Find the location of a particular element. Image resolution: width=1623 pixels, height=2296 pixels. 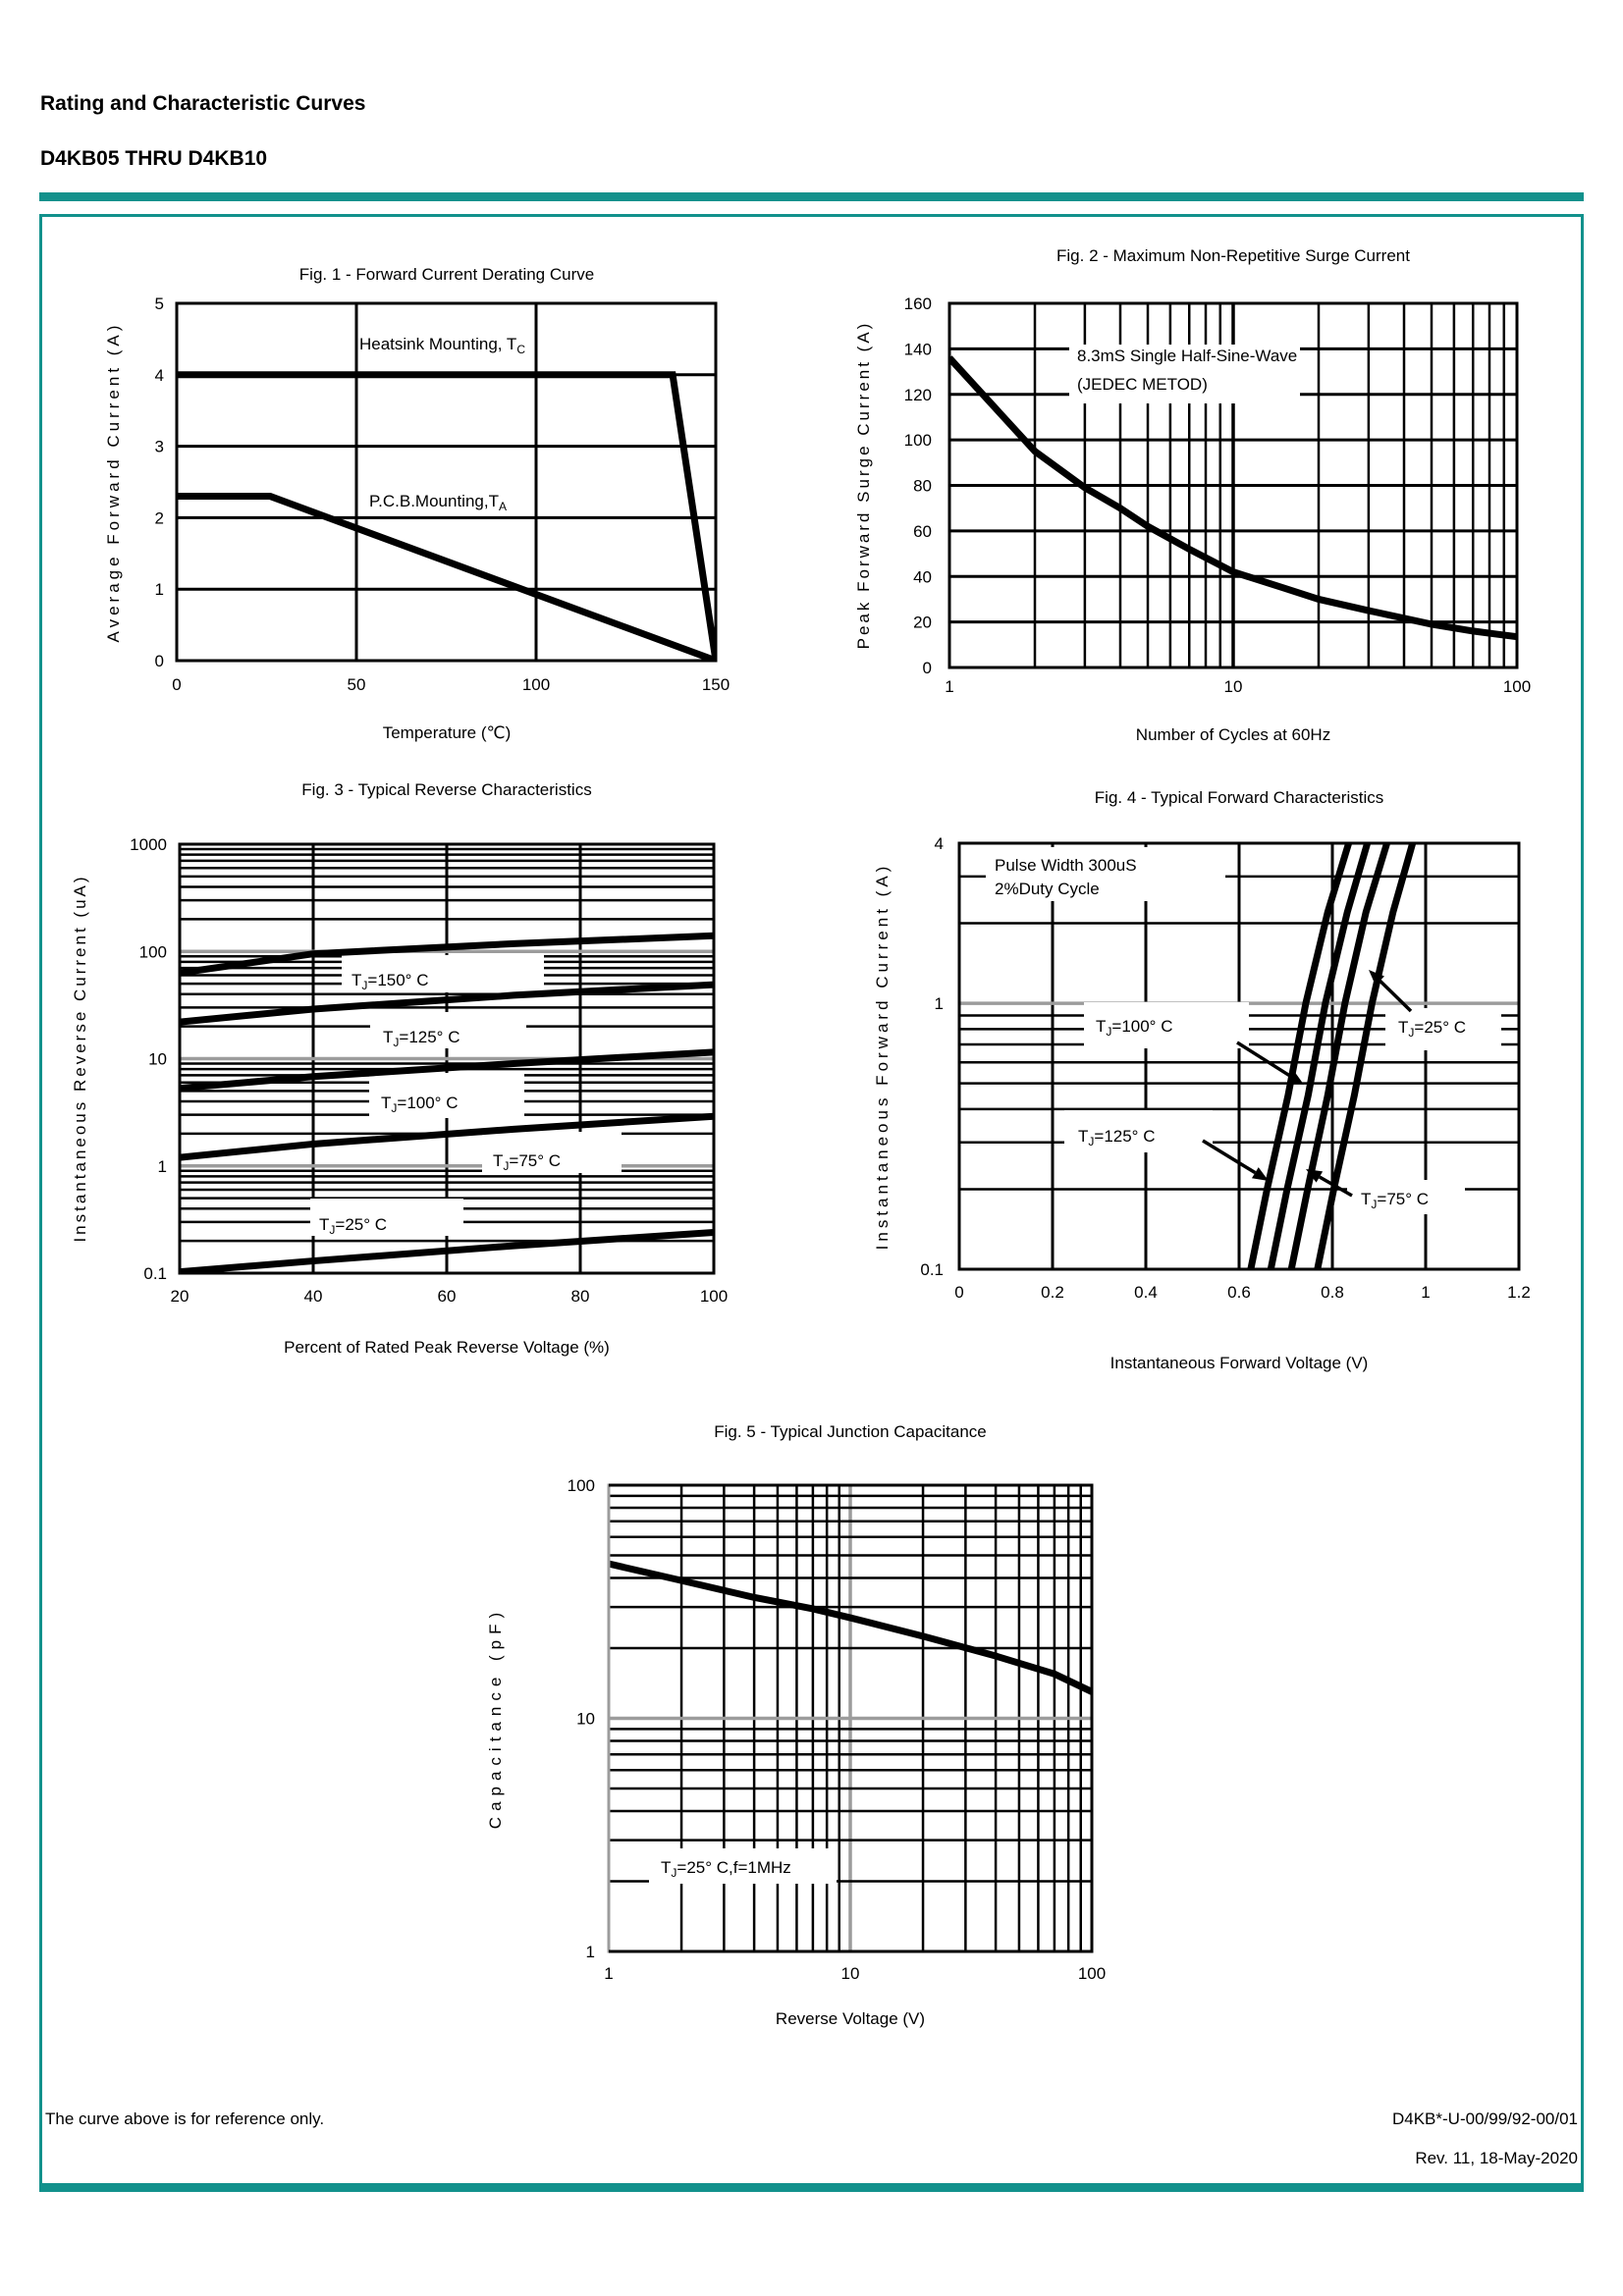

fig4-x-tick: 0.6 is located at coordinates (1239, 1293).